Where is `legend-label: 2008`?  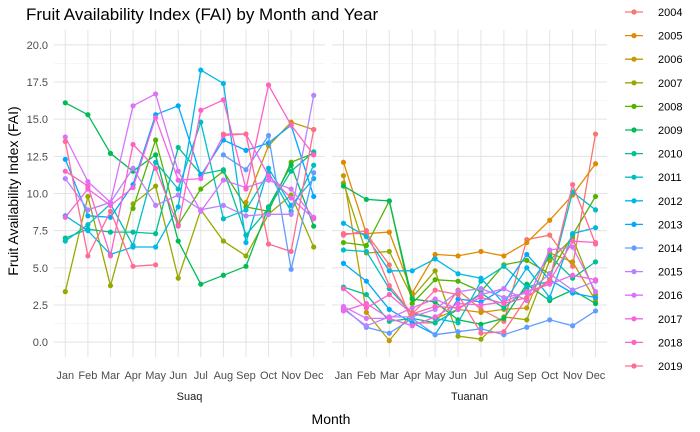 legend-label: 2008 is located at coordinates (670, 107).